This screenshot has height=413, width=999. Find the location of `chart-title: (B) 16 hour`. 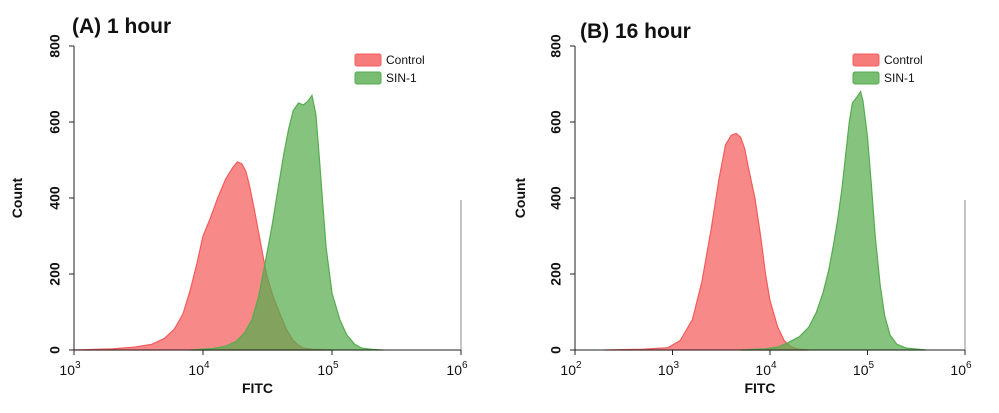

chart-title: (B) 16 hour is located at coordinates (635, 31).